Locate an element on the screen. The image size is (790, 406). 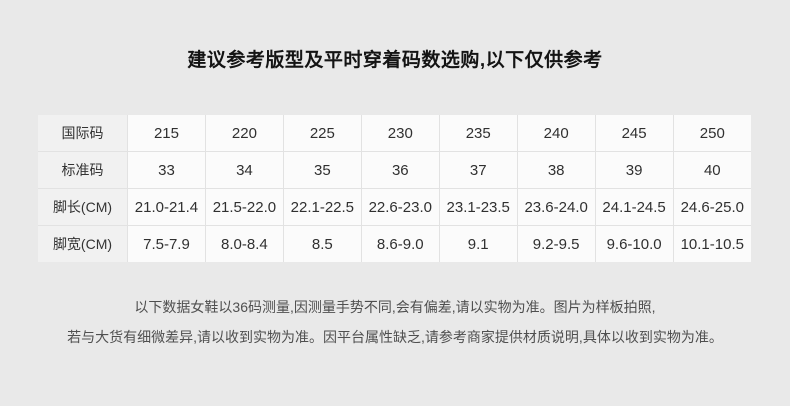
table-cell: 21.5-22.0 is located at coordinates (244, 207).